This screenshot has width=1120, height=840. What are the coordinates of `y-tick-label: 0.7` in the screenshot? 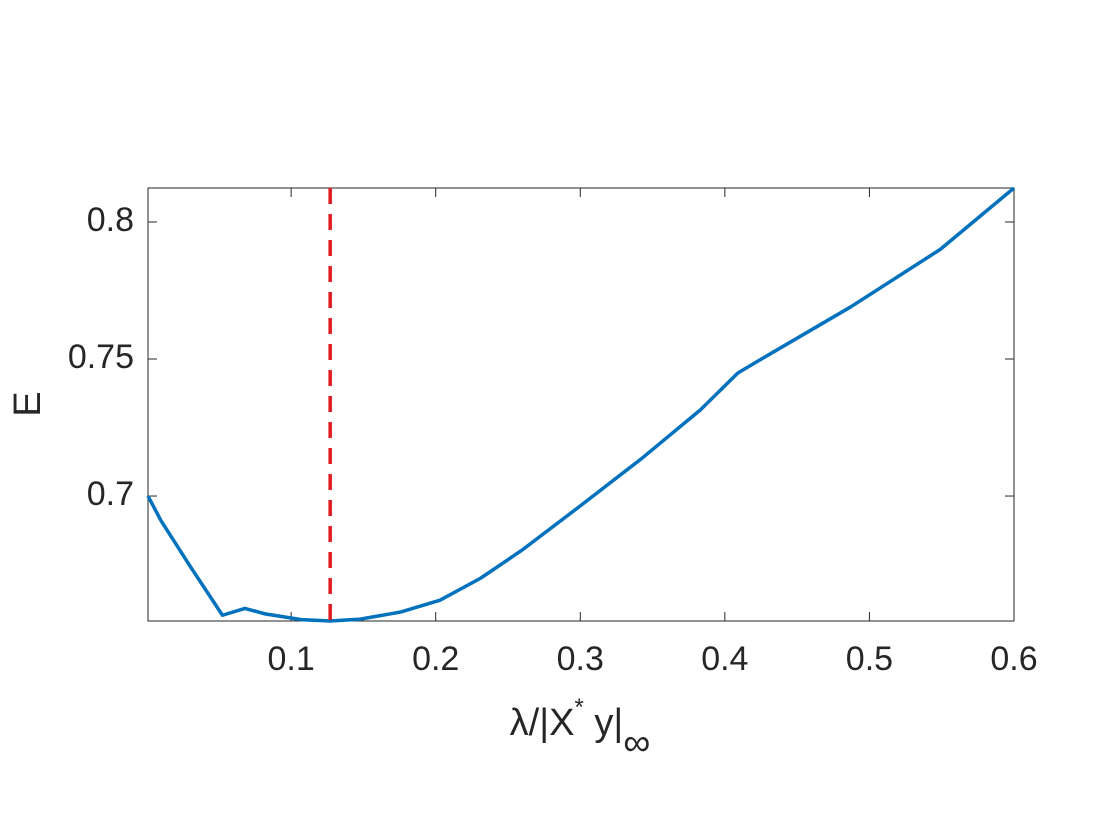 It's located at (110, 494).